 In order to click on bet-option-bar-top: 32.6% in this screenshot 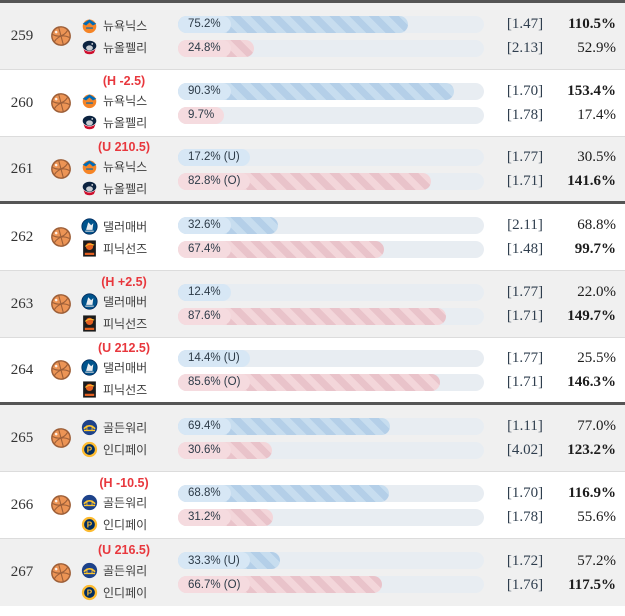, I will do `click(331, 225)`.